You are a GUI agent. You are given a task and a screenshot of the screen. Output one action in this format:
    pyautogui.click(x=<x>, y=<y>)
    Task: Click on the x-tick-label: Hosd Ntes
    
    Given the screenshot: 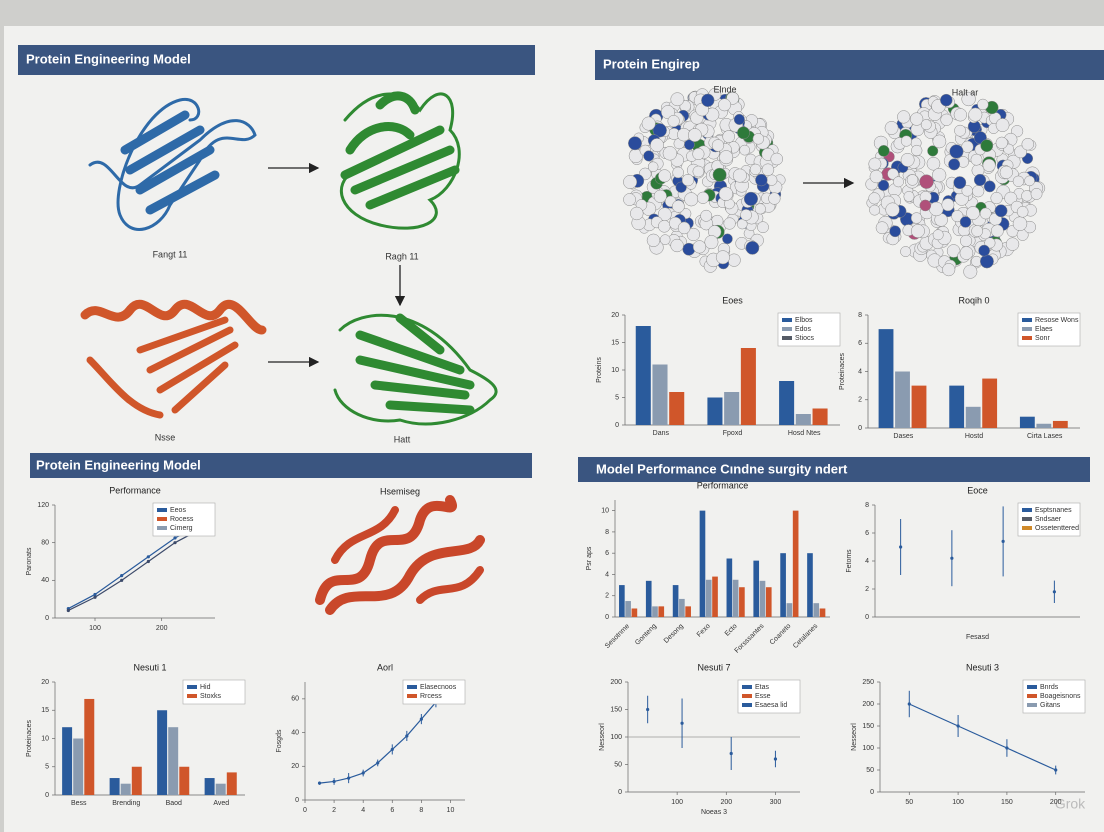 What is the action you would take?
    pyautogui.click(x=804, y=433)
    